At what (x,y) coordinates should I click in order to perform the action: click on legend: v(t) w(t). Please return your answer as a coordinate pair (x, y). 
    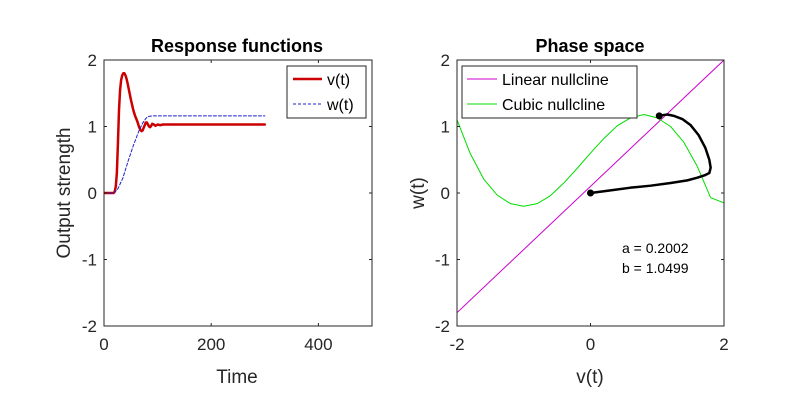
    Looking at the image, I should click on (326, 92).